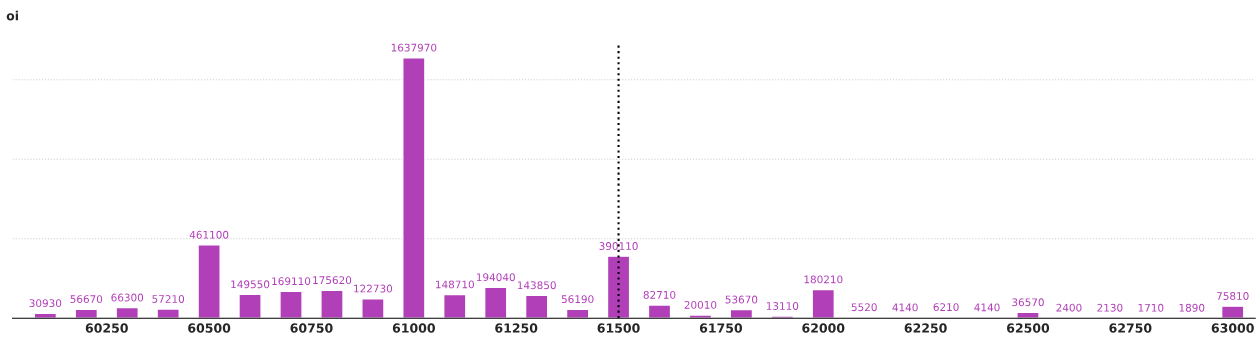 The width and height of the screenshot is (1259, 344). I want to click on data-label: 169110, so click(291, 281).